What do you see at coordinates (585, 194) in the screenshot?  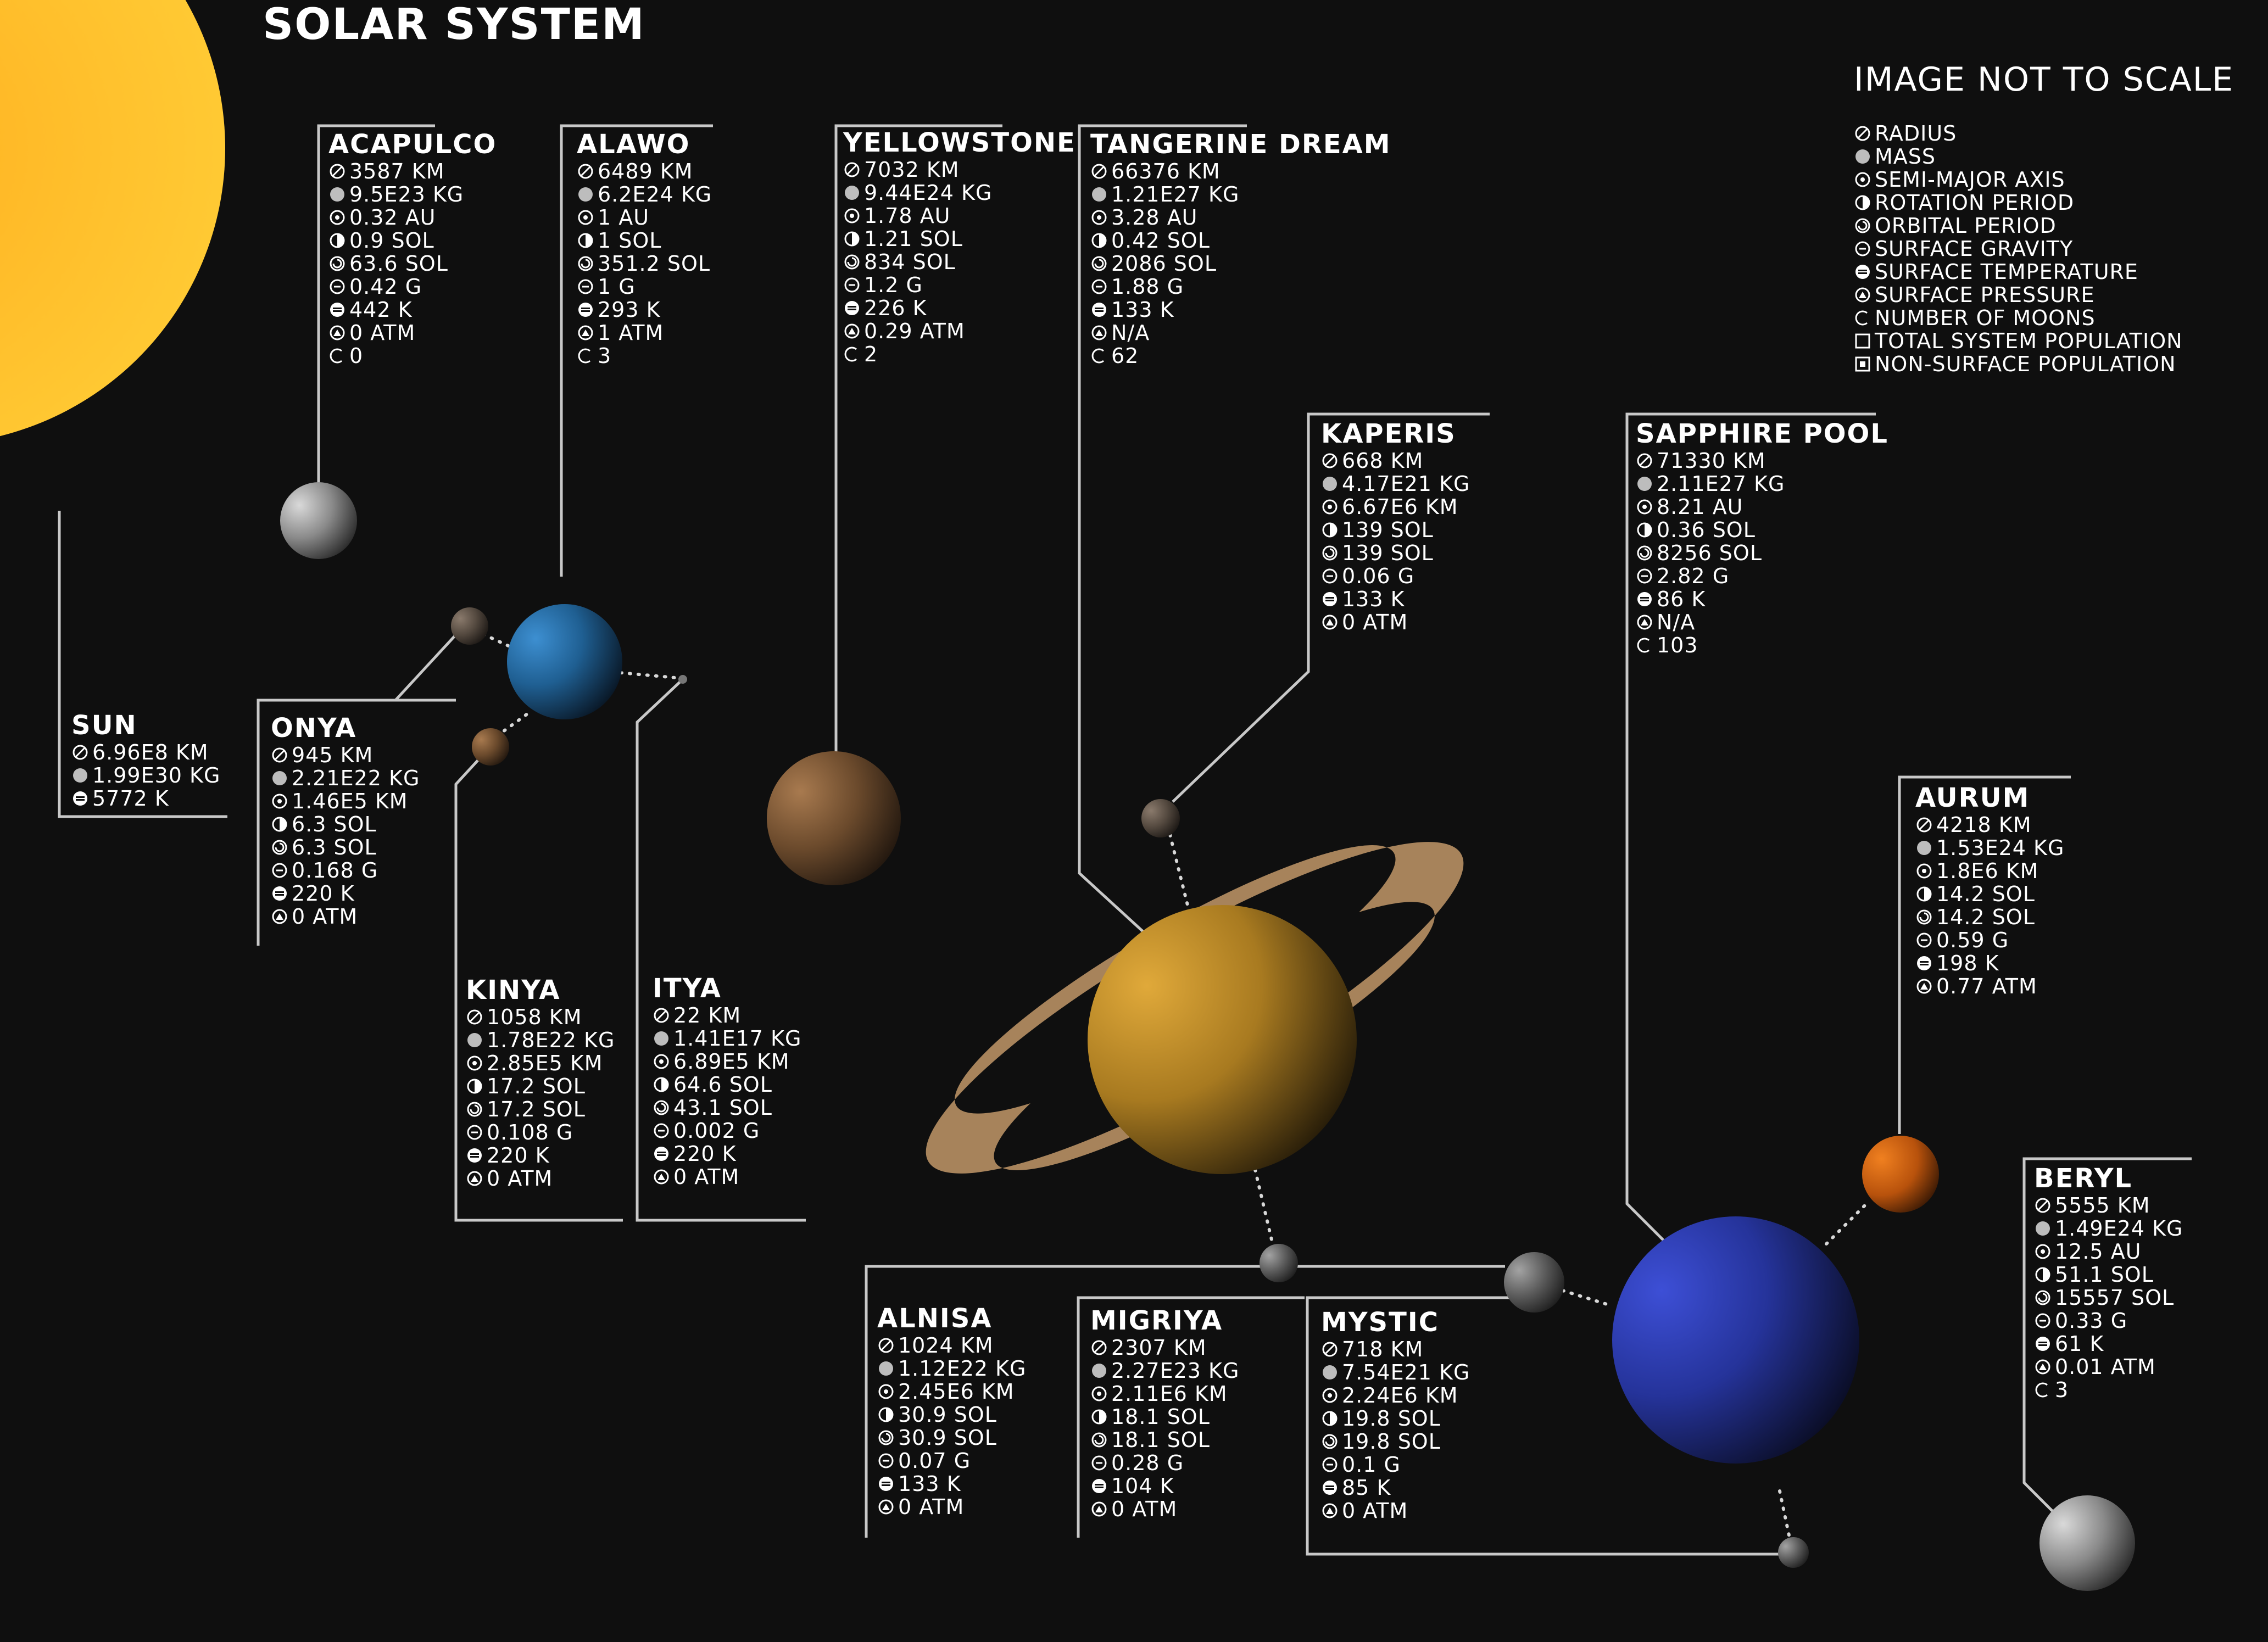 I see `mass-icon` at bounding box center [585, 194].